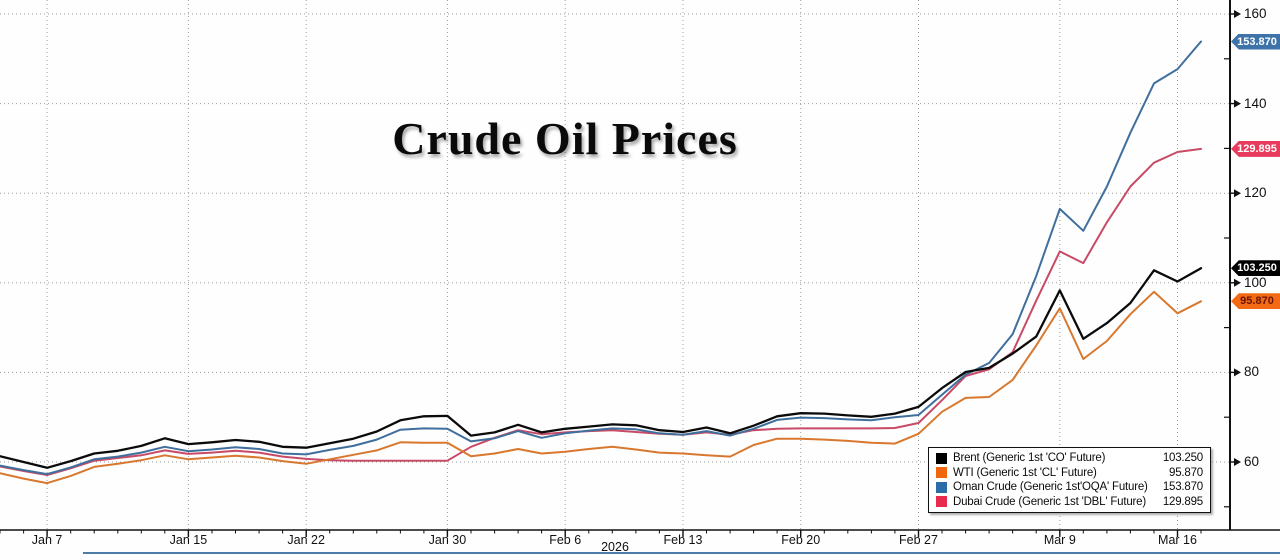 The width and height of the screenshot is (1280, 560). I want to click on legend-value-dubai: 129.895, so click(1182, 501).